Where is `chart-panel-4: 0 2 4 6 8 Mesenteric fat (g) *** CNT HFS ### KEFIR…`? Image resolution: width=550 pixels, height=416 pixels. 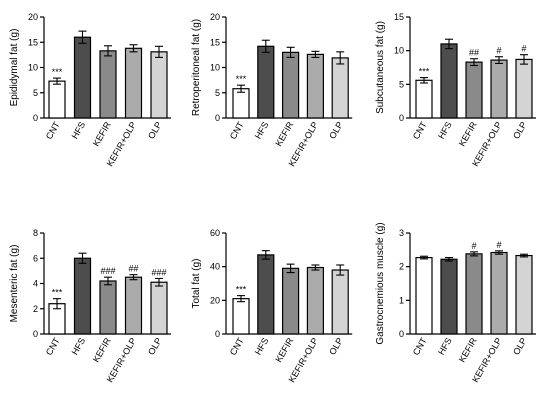
chart-panel-4: 0 2 4 6 8 Mesenteric fat (g) *** CNT HFS ### KEFIR… is located at coordinates (90, 306).